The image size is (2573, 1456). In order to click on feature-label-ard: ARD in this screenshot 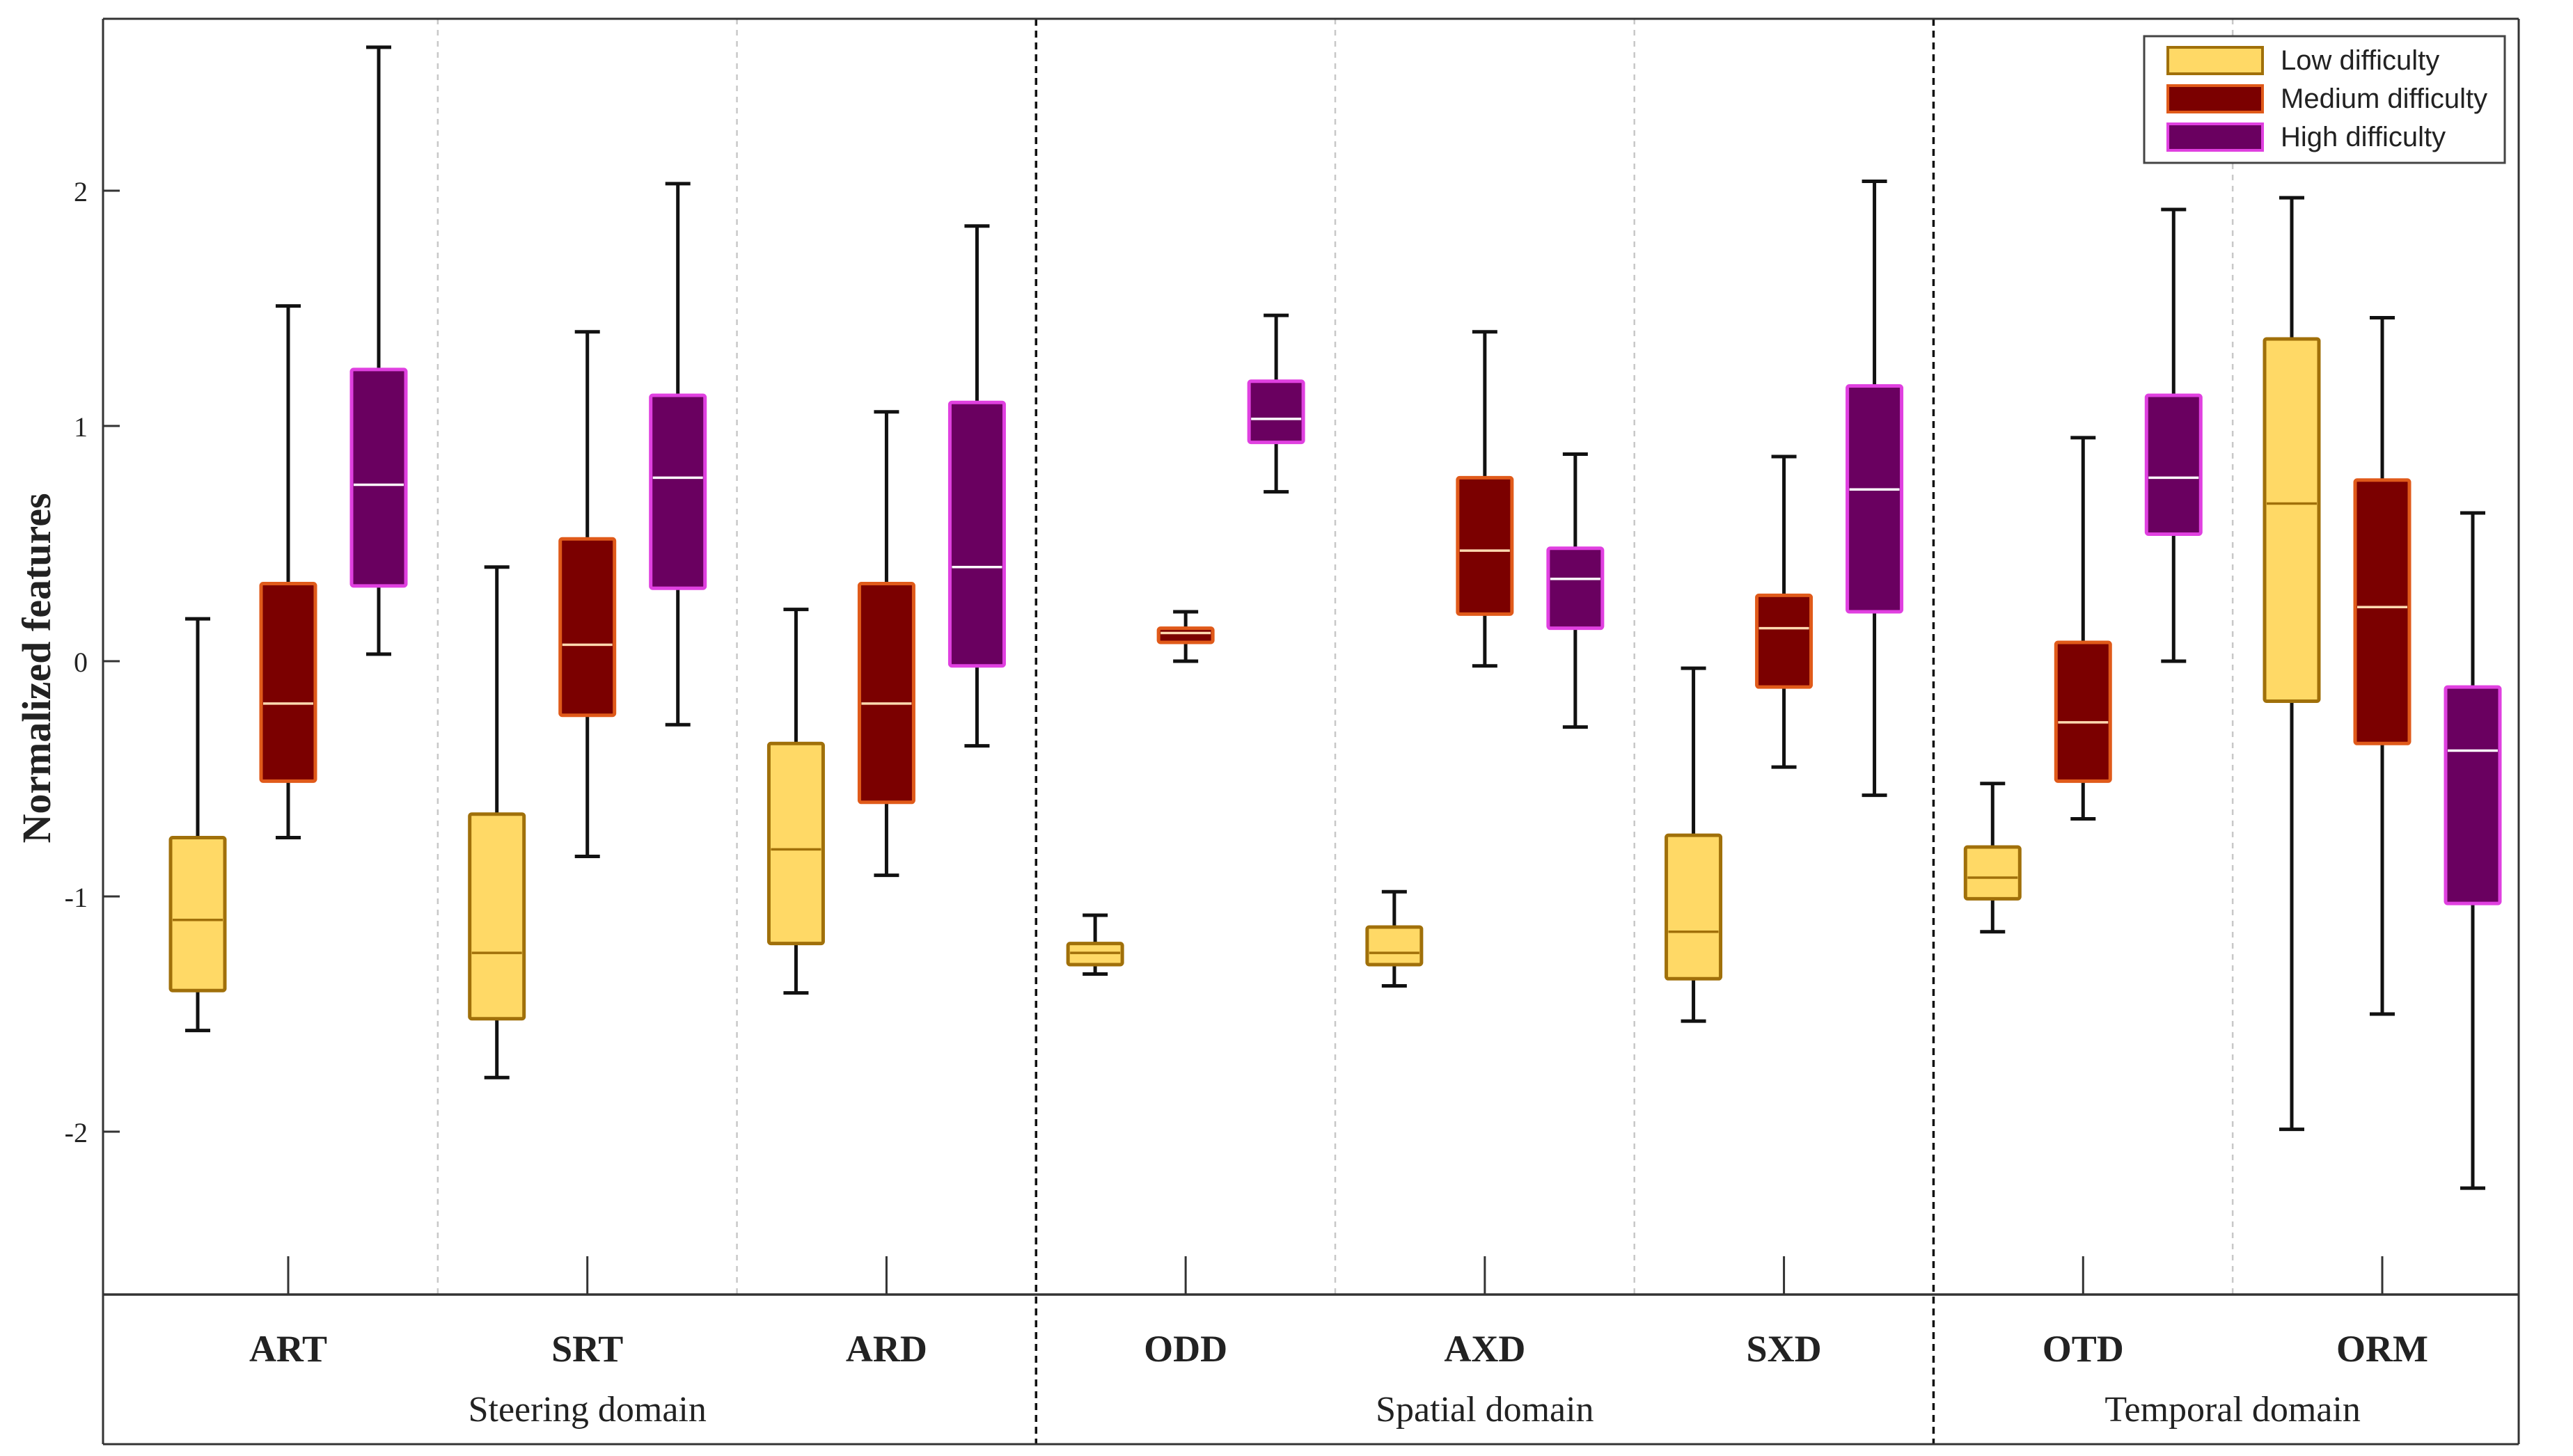, I will do `click(886, 1349)`.